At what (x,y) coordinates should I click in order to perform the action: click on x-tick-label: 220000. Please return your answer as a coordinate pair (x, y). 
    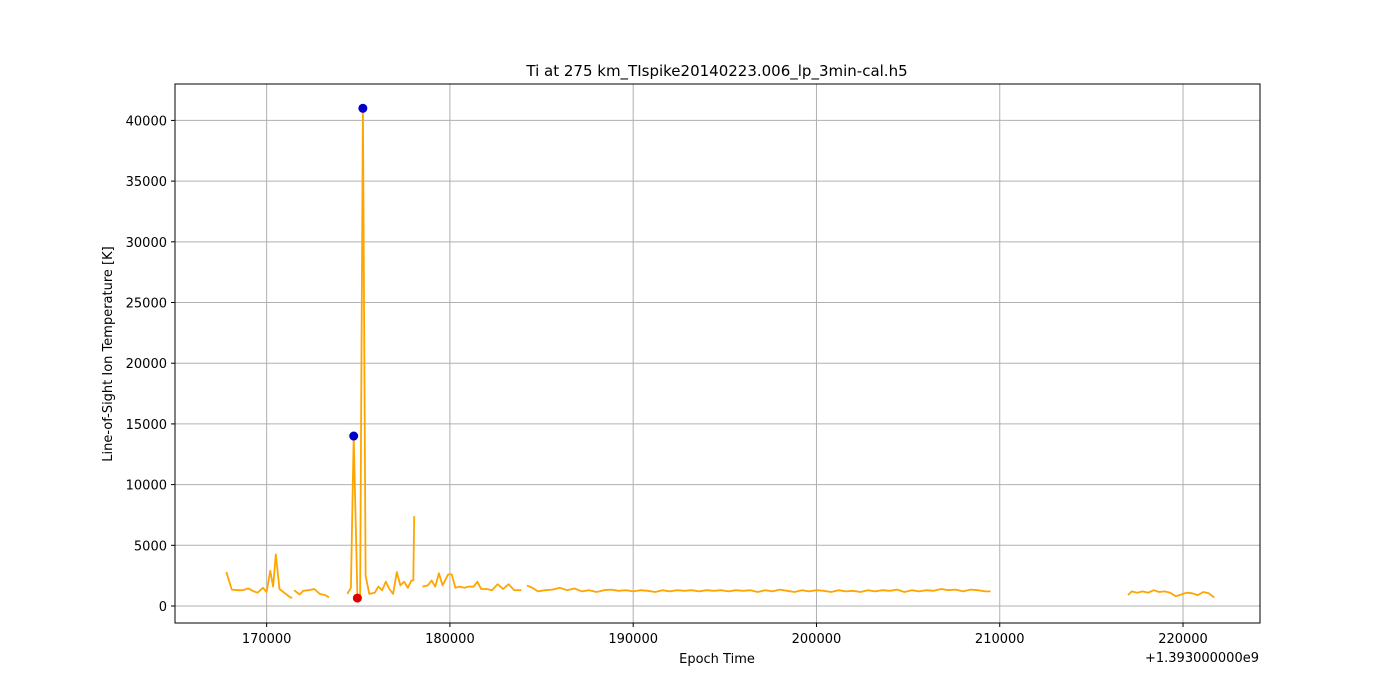
    Looking at the image, I should click on (1183, 639).